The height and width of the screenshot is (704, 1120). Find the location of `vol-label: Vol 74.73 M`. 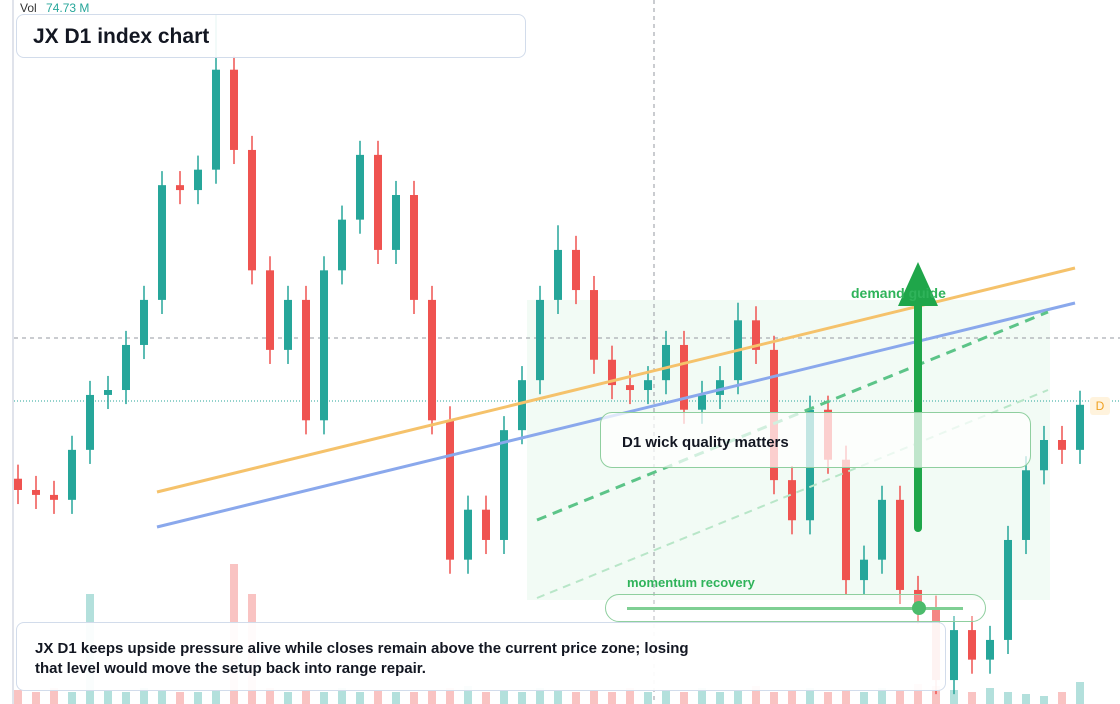

vol-label: Vol 74.73 M is located at coordinates (54, 8).